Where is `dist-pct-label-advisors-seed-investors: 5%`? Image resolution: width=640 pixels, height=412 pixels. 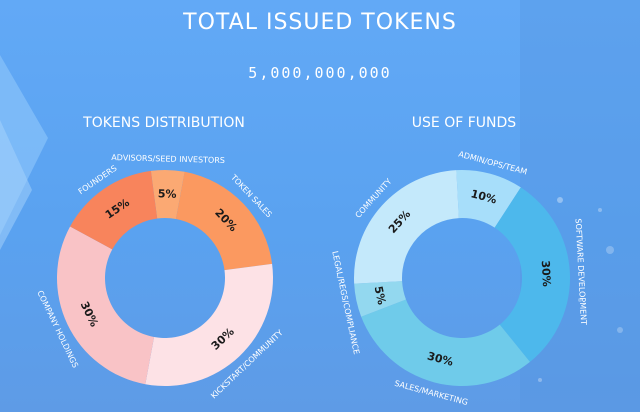 dist-pct-label-advisors-seed-investors: 5% is located at coordinates (167, 193).